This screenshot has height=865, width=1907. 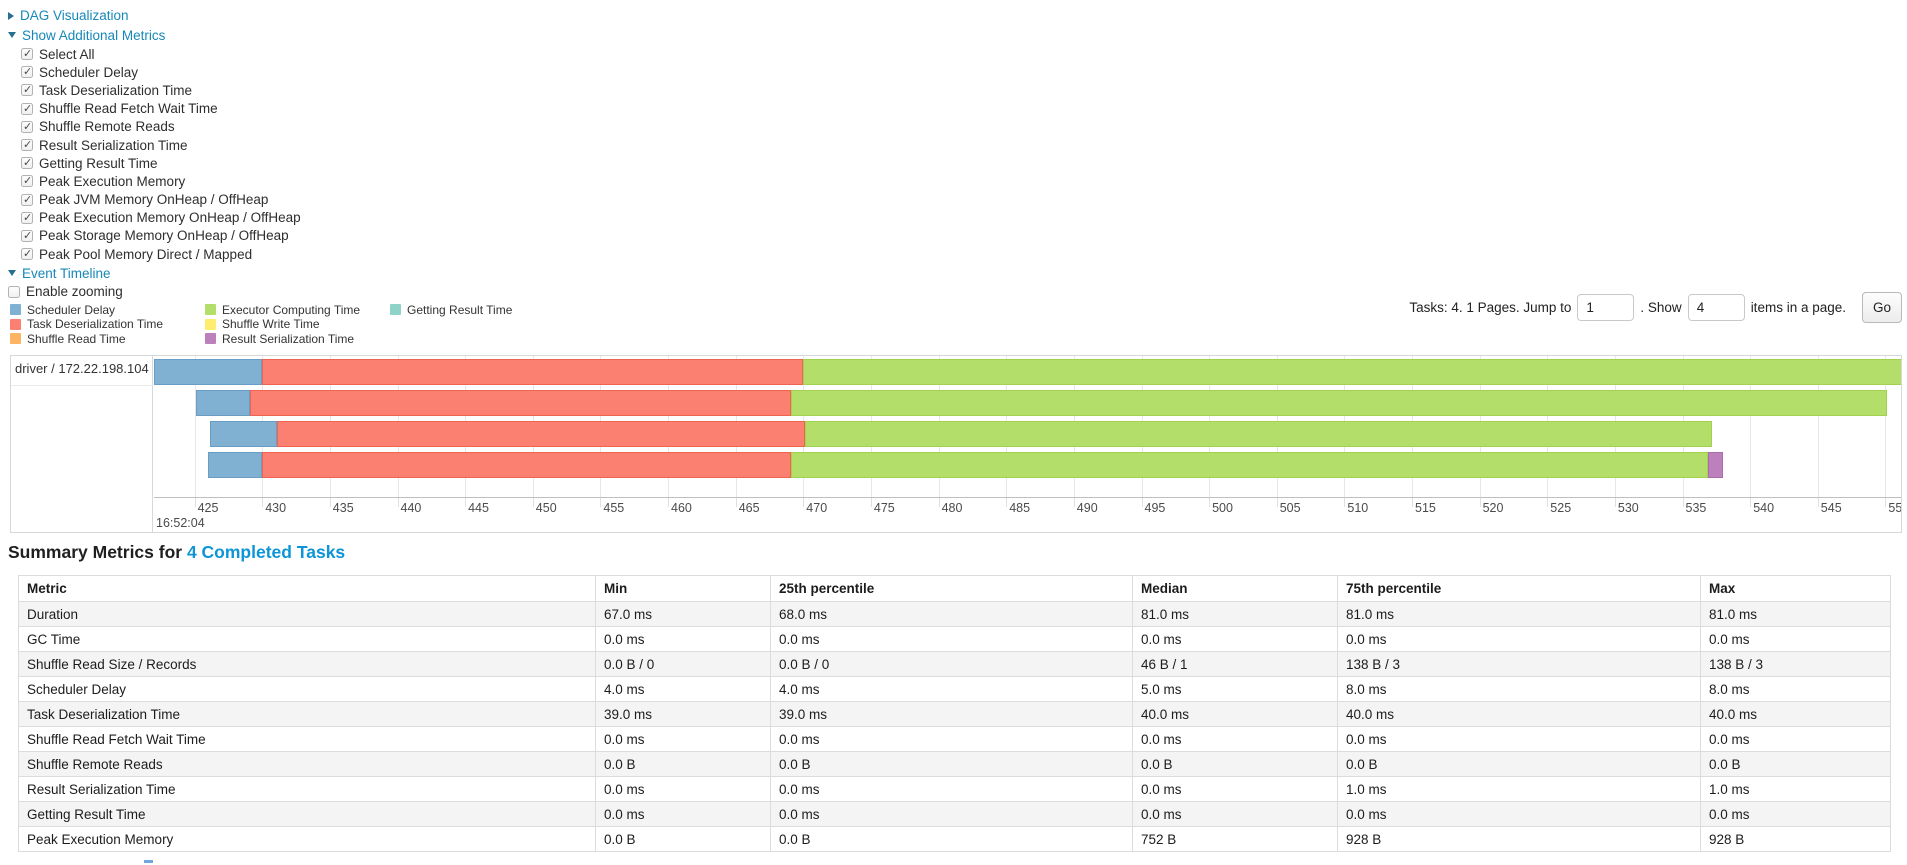 I want to click on summary-metrics-title: Summary Metrics for 4 Completed Tasks, so click(x=176, y=552).